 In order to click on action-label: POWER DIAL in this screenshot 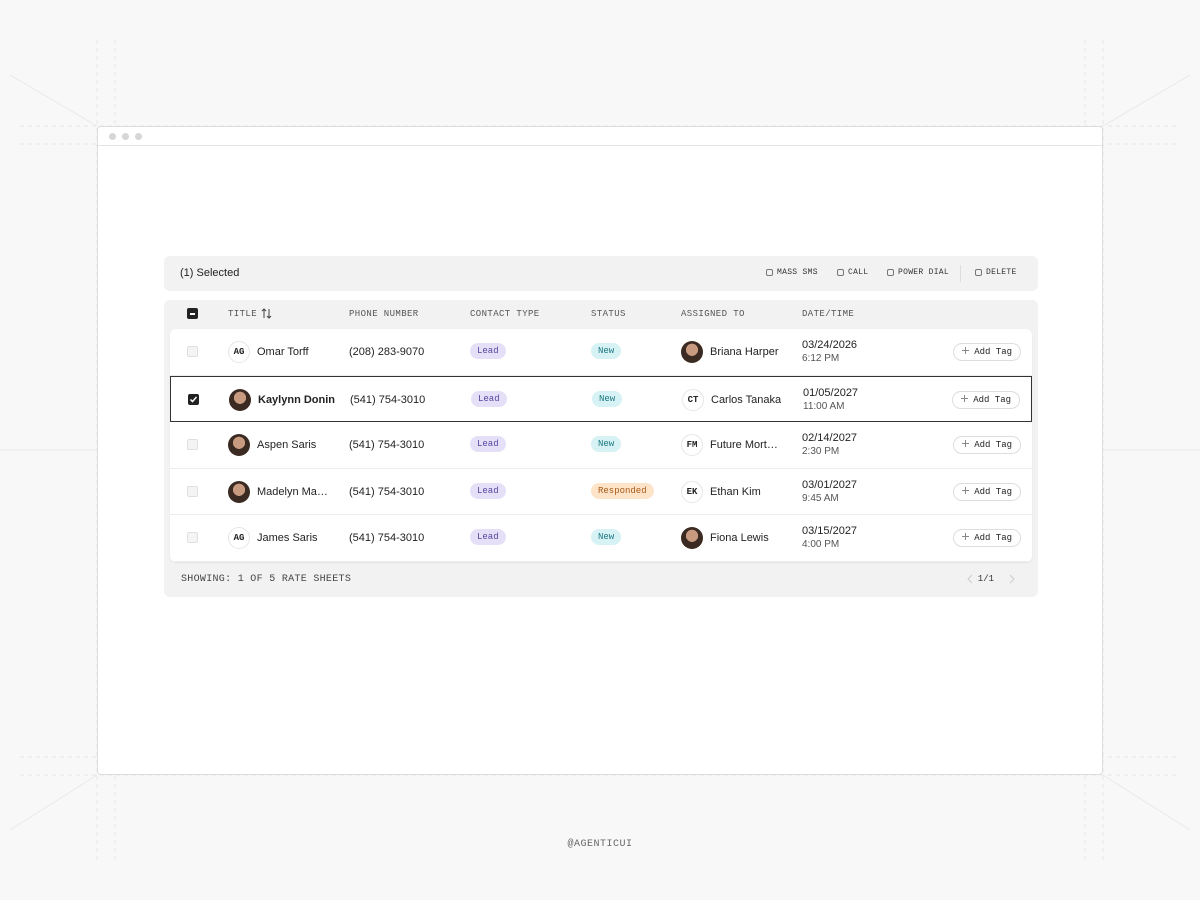, I will do `click(924, 272)`.